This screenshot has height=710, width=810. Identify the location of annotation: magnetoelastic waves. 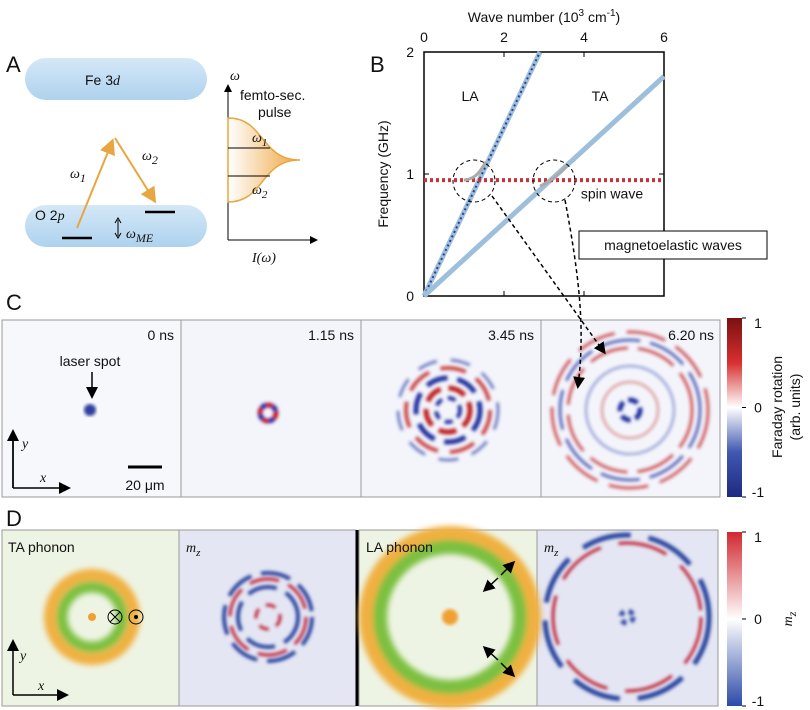
(673, 245).